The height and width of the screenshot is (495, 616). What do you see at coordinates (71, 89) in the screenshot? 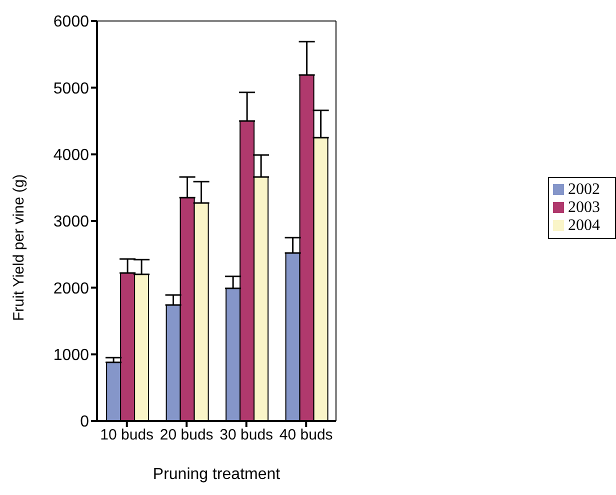
I see `y-tick-label: 5000` at bounding box center [71, 89].